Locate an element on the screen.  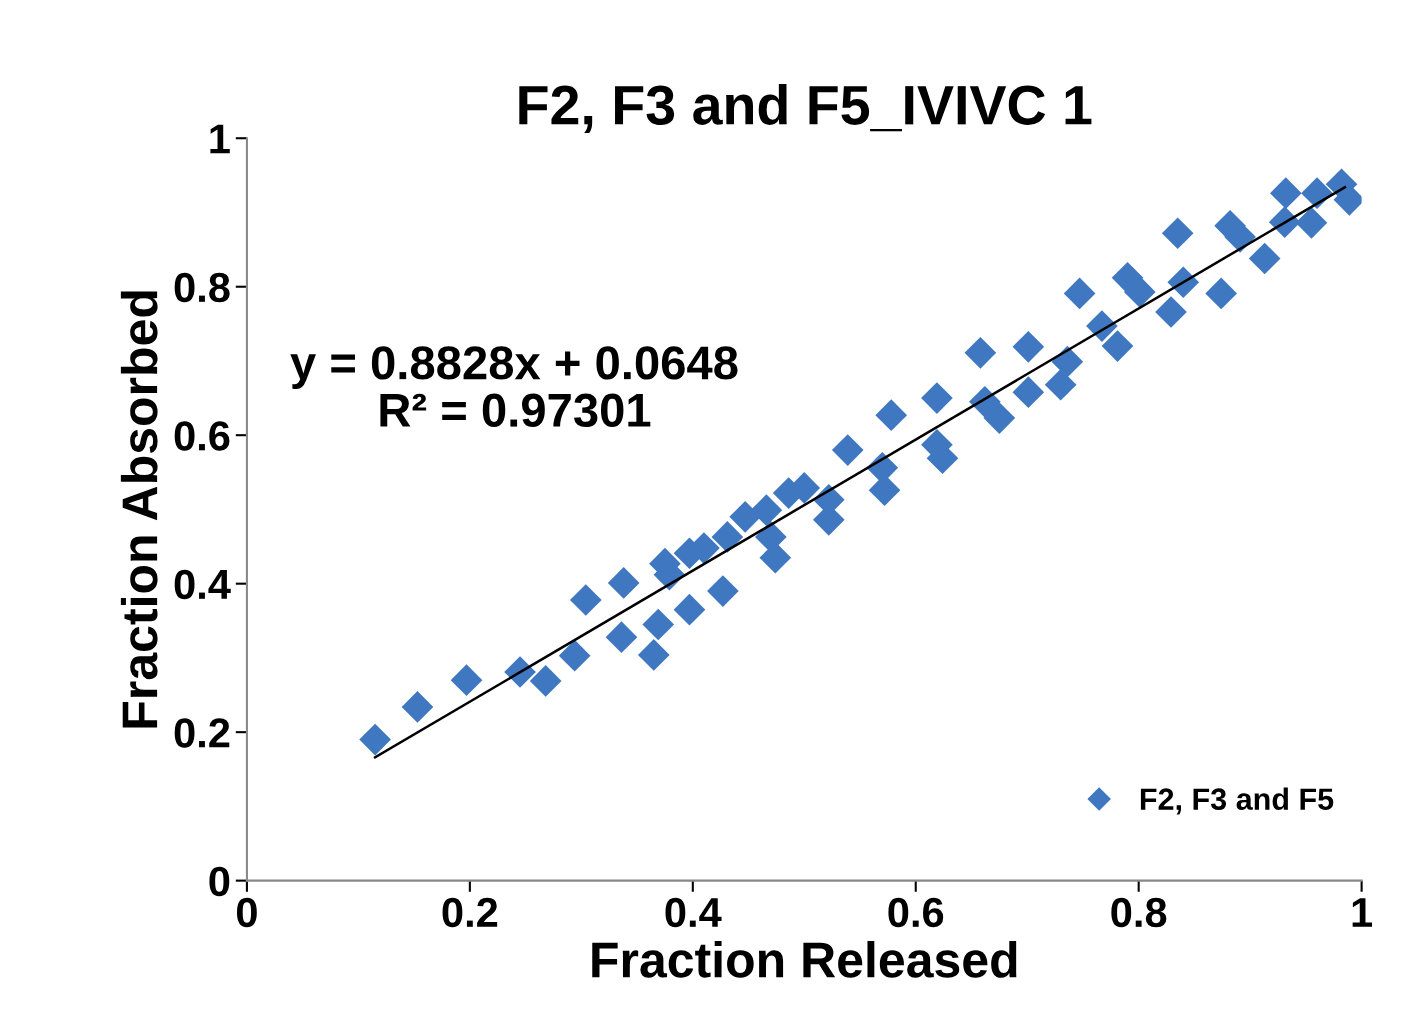
y-tick-label: 0 is located at coordinates (219, 881).